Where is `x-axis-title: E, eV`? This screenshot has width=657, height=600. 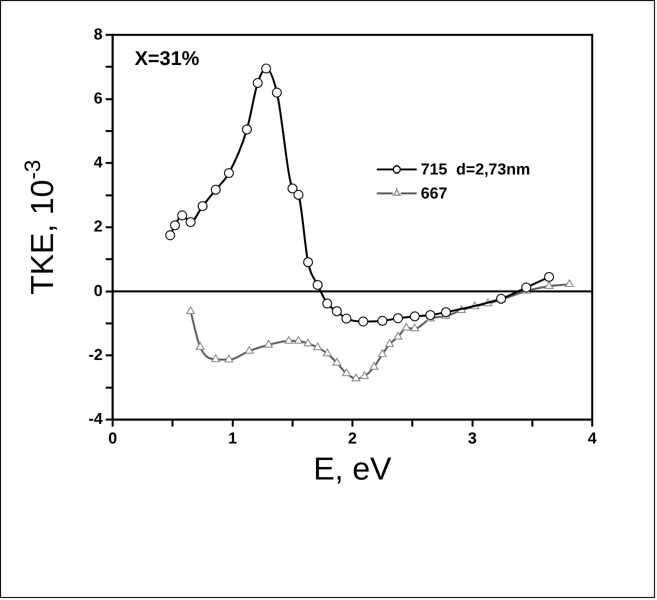
x-axis-title: E, eV is located at coordinates (352, 468).